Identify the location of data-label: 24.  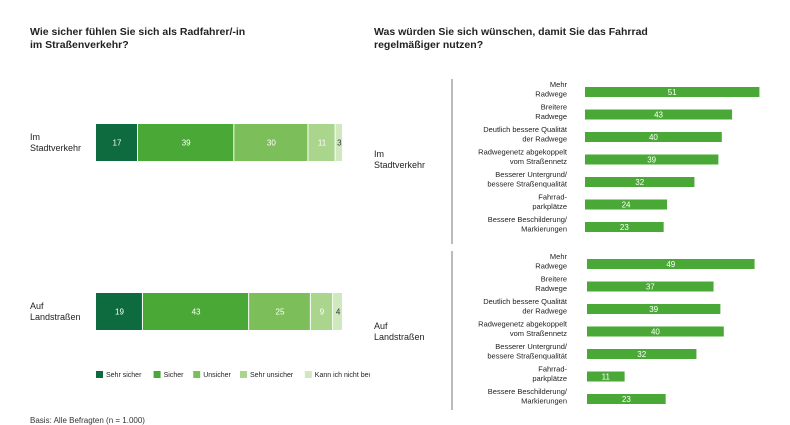
(626, 205).